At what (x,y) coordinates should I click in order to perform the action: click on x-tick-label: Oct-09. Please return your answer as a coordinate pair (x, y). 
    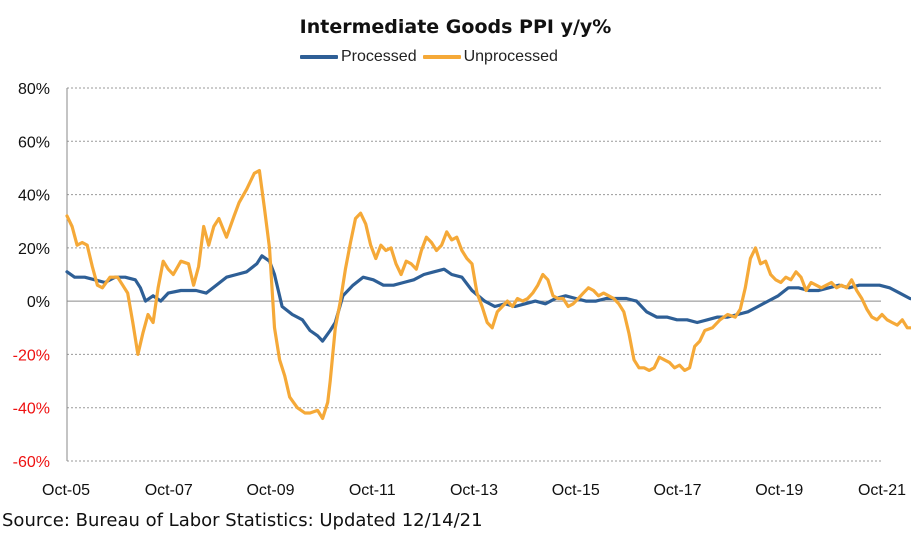
    Looking at the image, I should click on (270, 490).